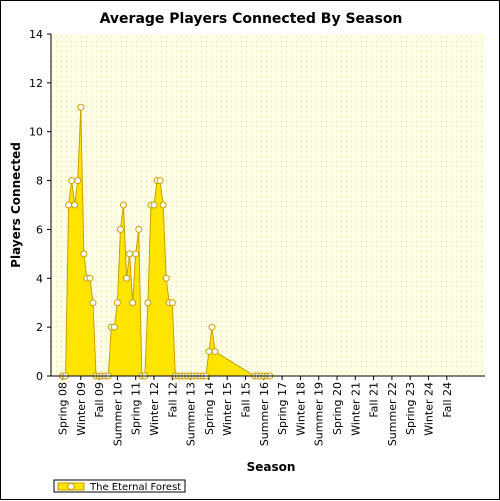 The height and width of the screenshot is (501, 500). I want to click on y-tick-label: 6, so click(39, 229).